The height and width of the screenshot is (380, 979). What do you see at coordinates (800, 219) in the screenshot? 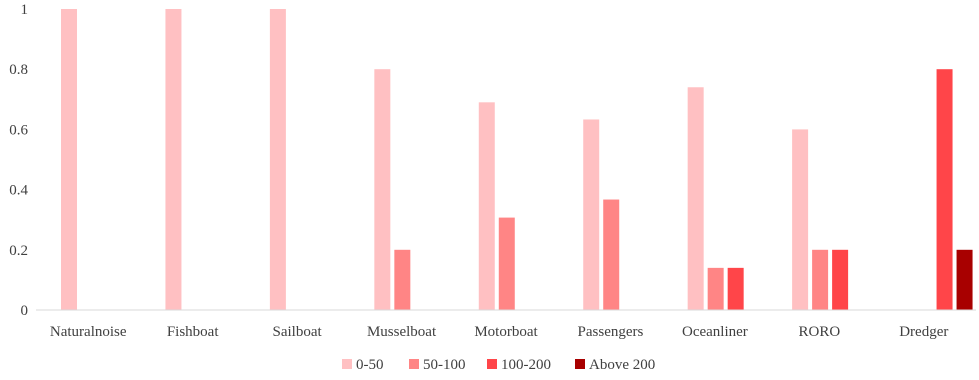
I see `bar-0-50-roro` at bounding box center [800, 219].